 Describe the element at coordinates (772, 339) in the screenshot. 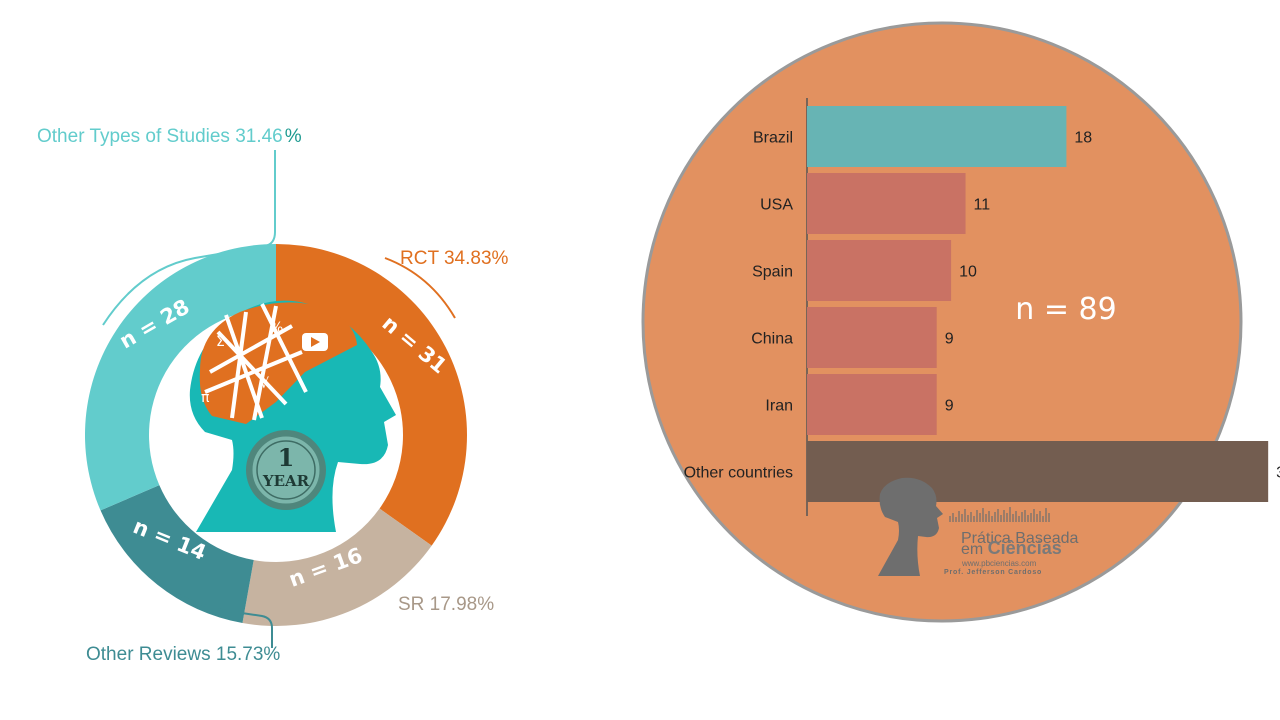

I see `category-label: China` at that location.